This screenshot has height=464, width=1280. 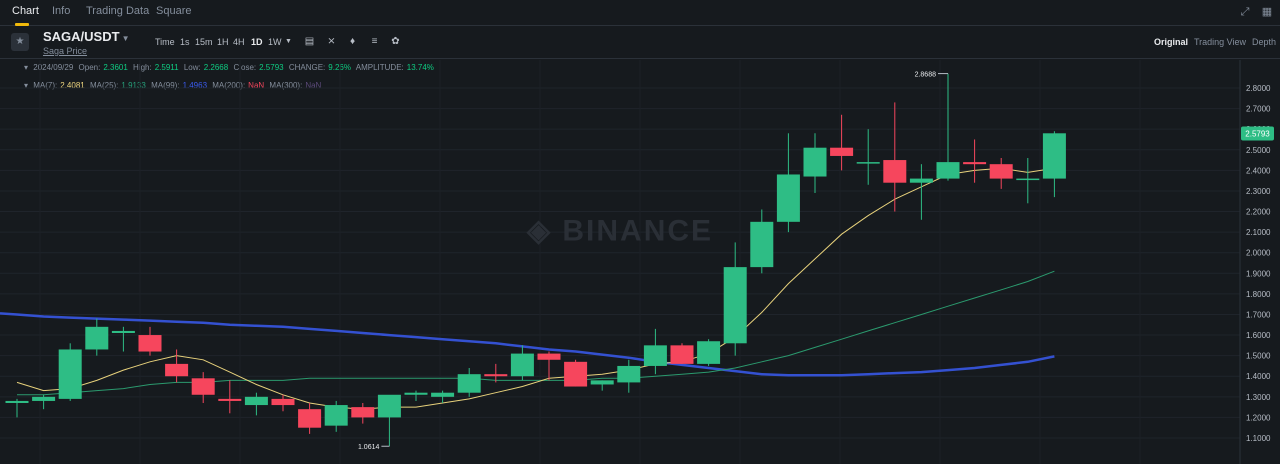 What do you see at coordinates (1258, 109) in the screenshot?
I see `y-tick-label: 2.7000` at bounding box center [1258, 109].